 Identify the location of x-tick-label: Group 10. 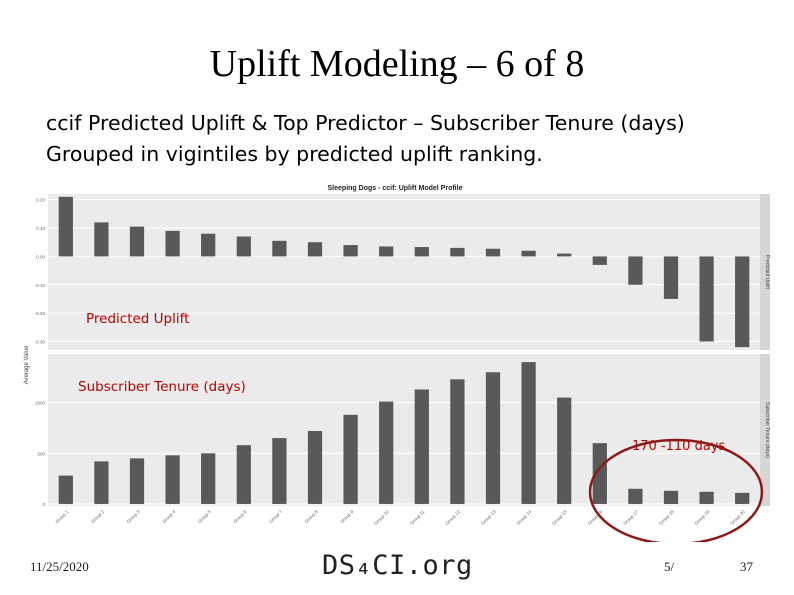
(381, 517).